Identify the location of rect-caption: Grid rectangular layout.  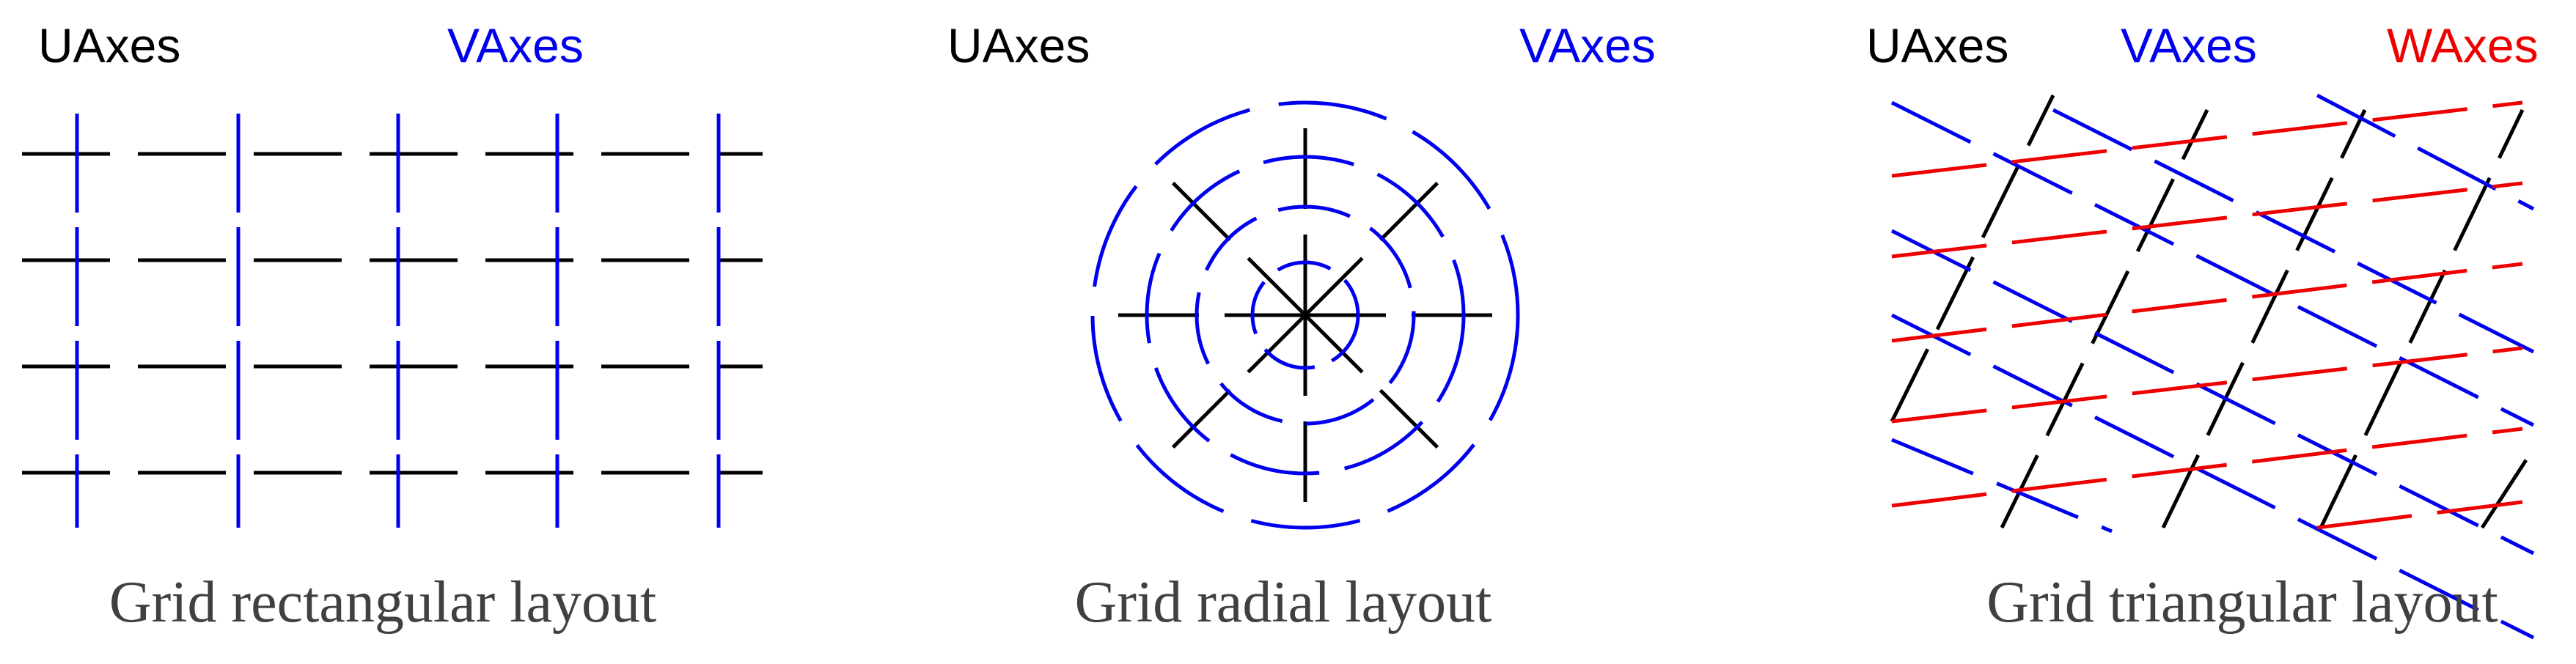
(383, 602).